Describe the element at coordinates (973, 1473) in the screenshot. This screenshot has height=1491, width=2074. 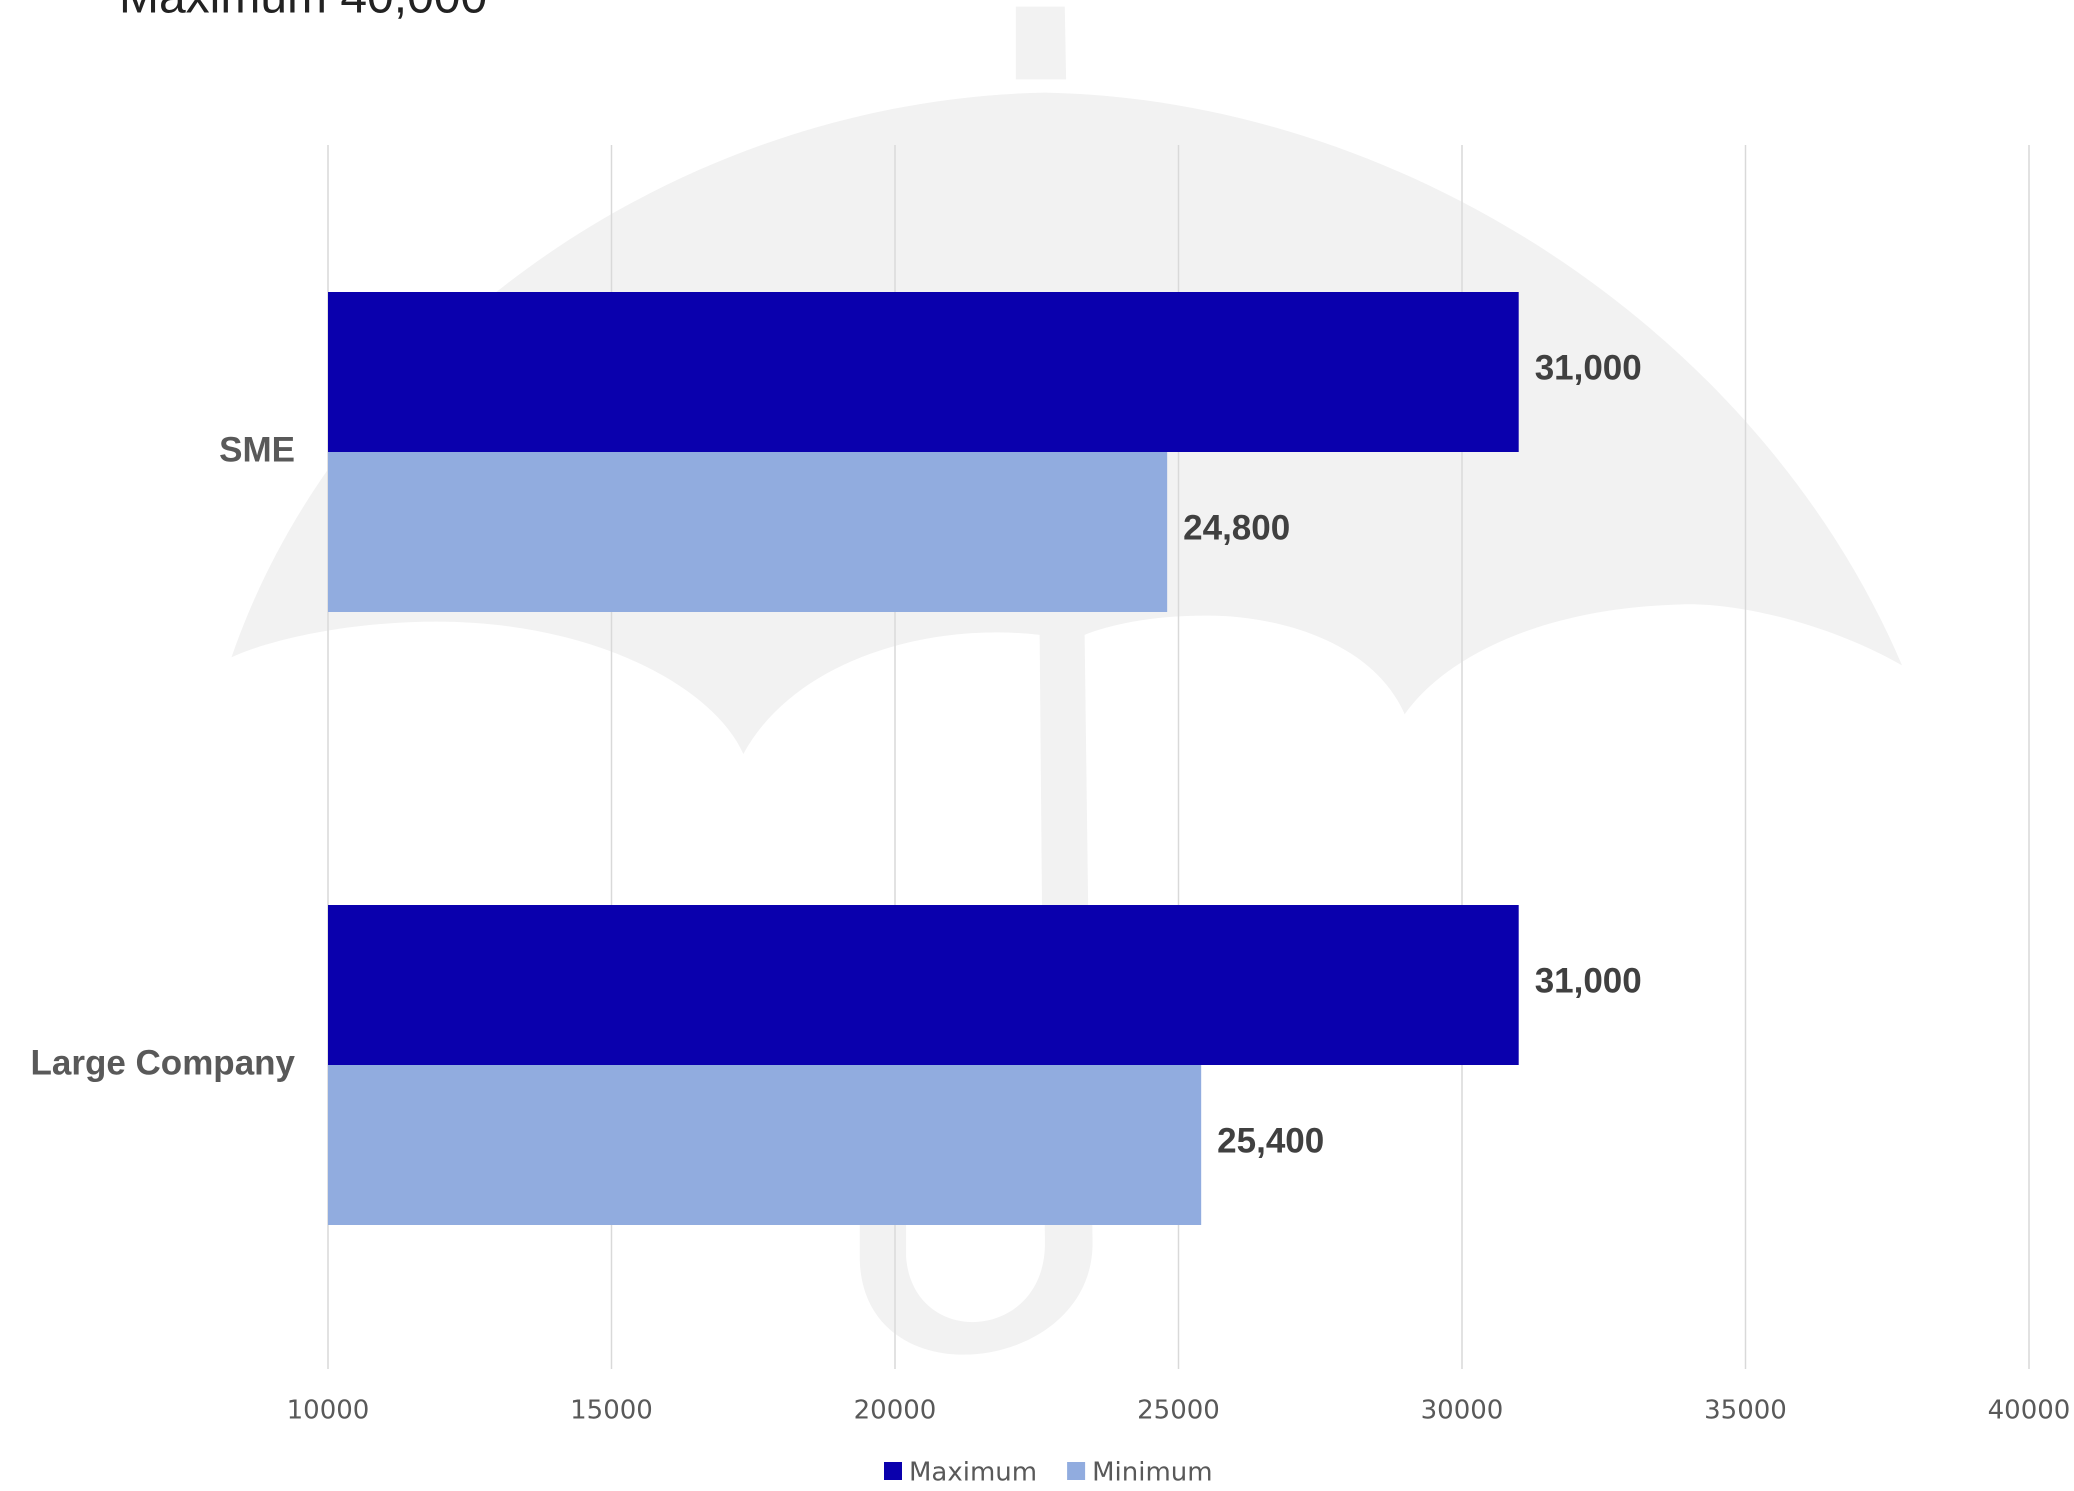
I see `legend-label: Maximum` at that location.